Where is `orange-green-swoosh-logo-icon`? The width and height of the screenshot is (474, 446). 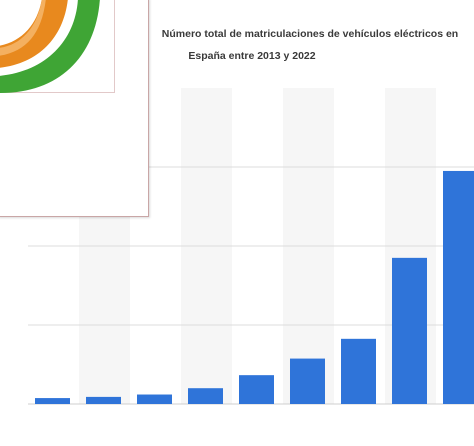
orange-green-swoosh-logo-icon is located at coordinates (50, 46).